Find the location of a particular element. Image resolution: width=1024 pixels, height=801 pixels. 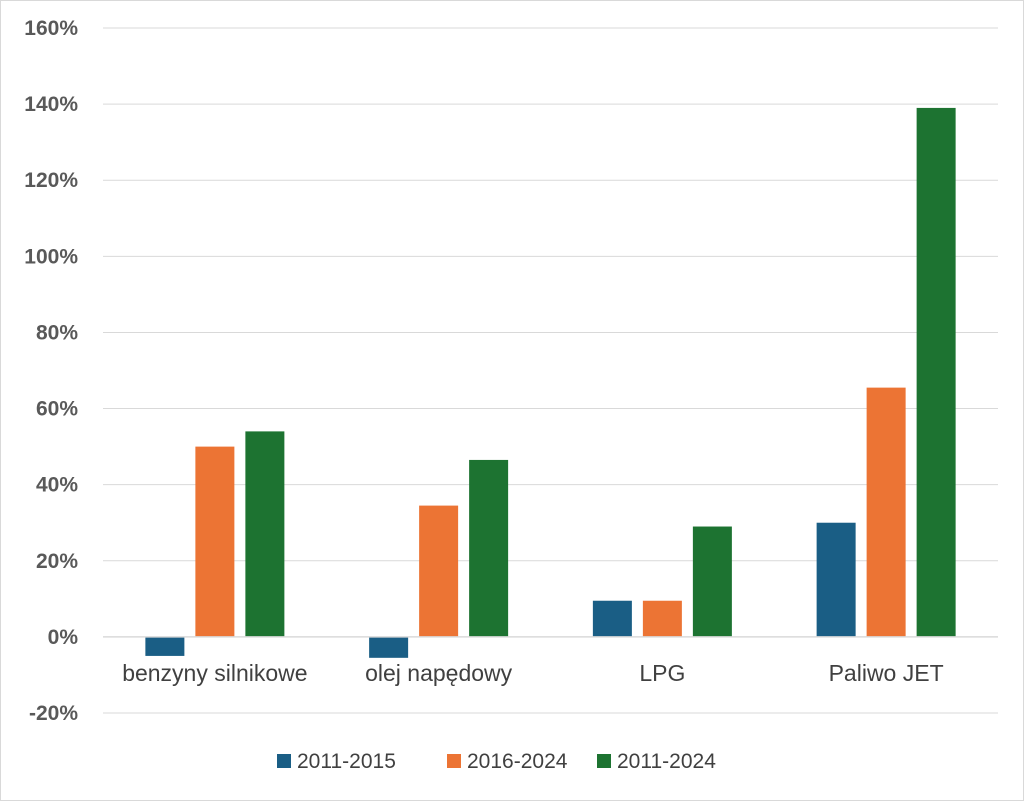

bar-2011-2024-Paliwo JET is located at coordinates (936, 372).